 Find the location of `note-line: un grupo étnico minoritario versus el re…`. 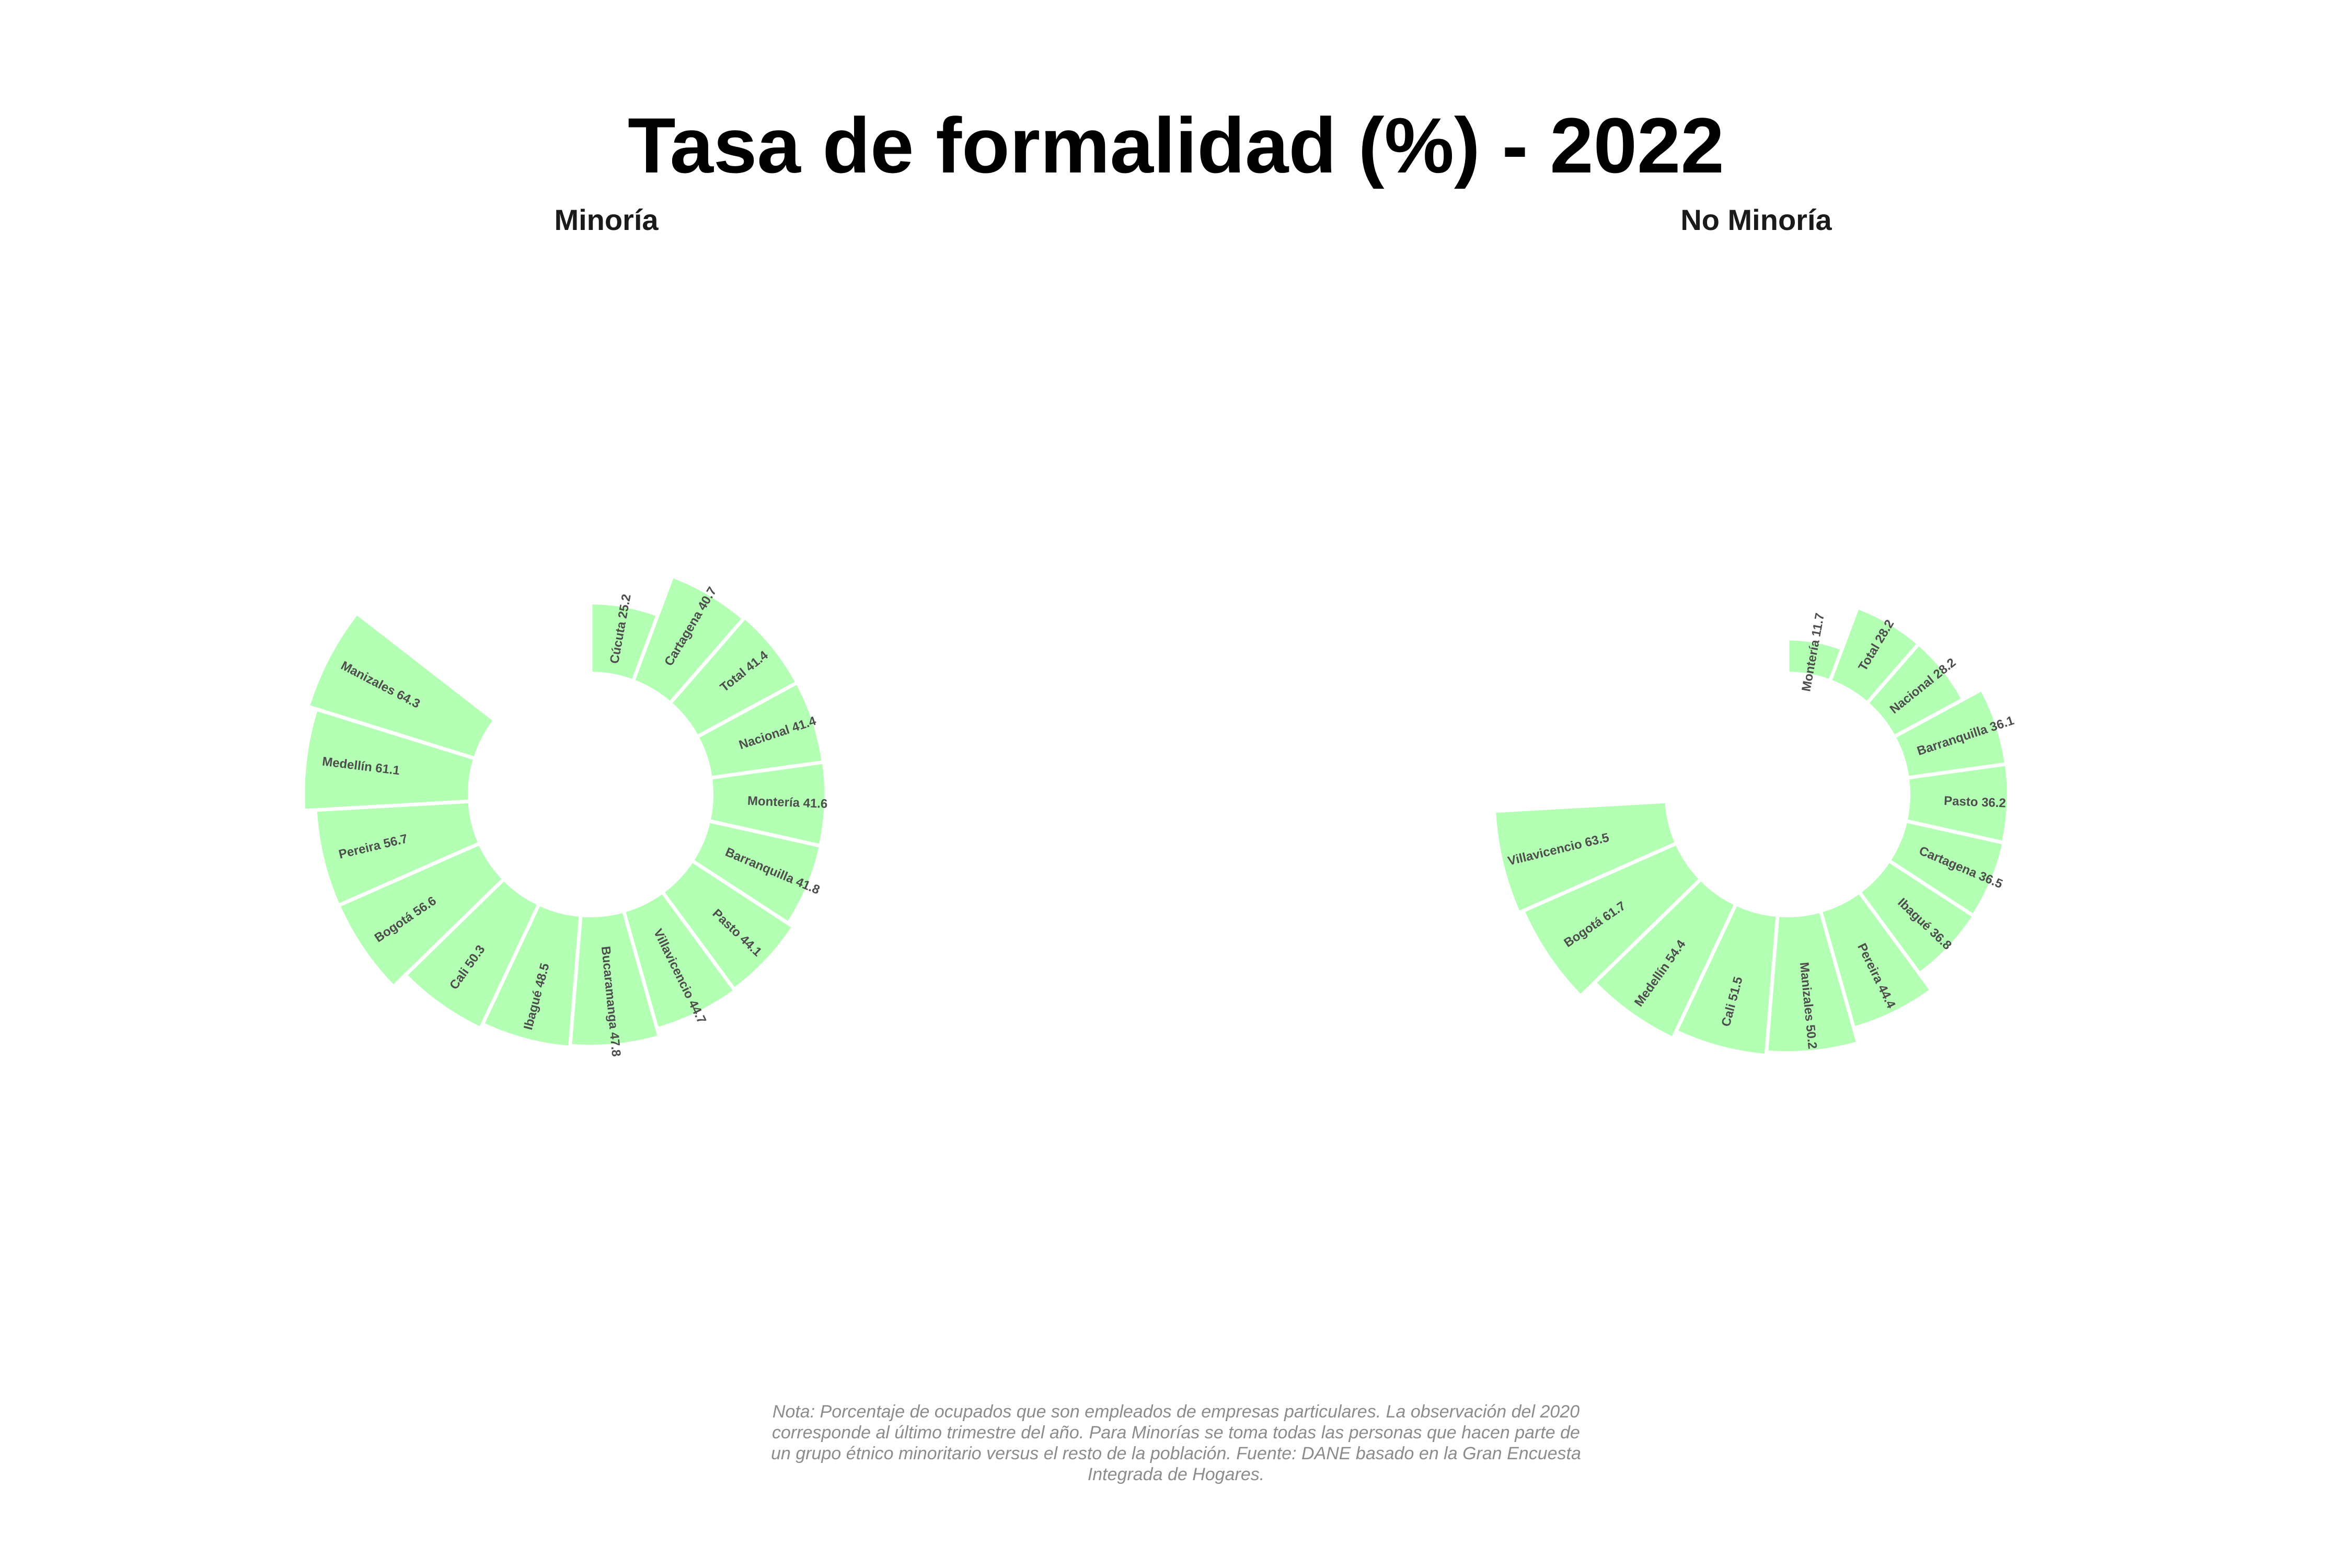

note-line: un grupo étnico minoritario versus el re… is located at coordinates (1176, 1453).